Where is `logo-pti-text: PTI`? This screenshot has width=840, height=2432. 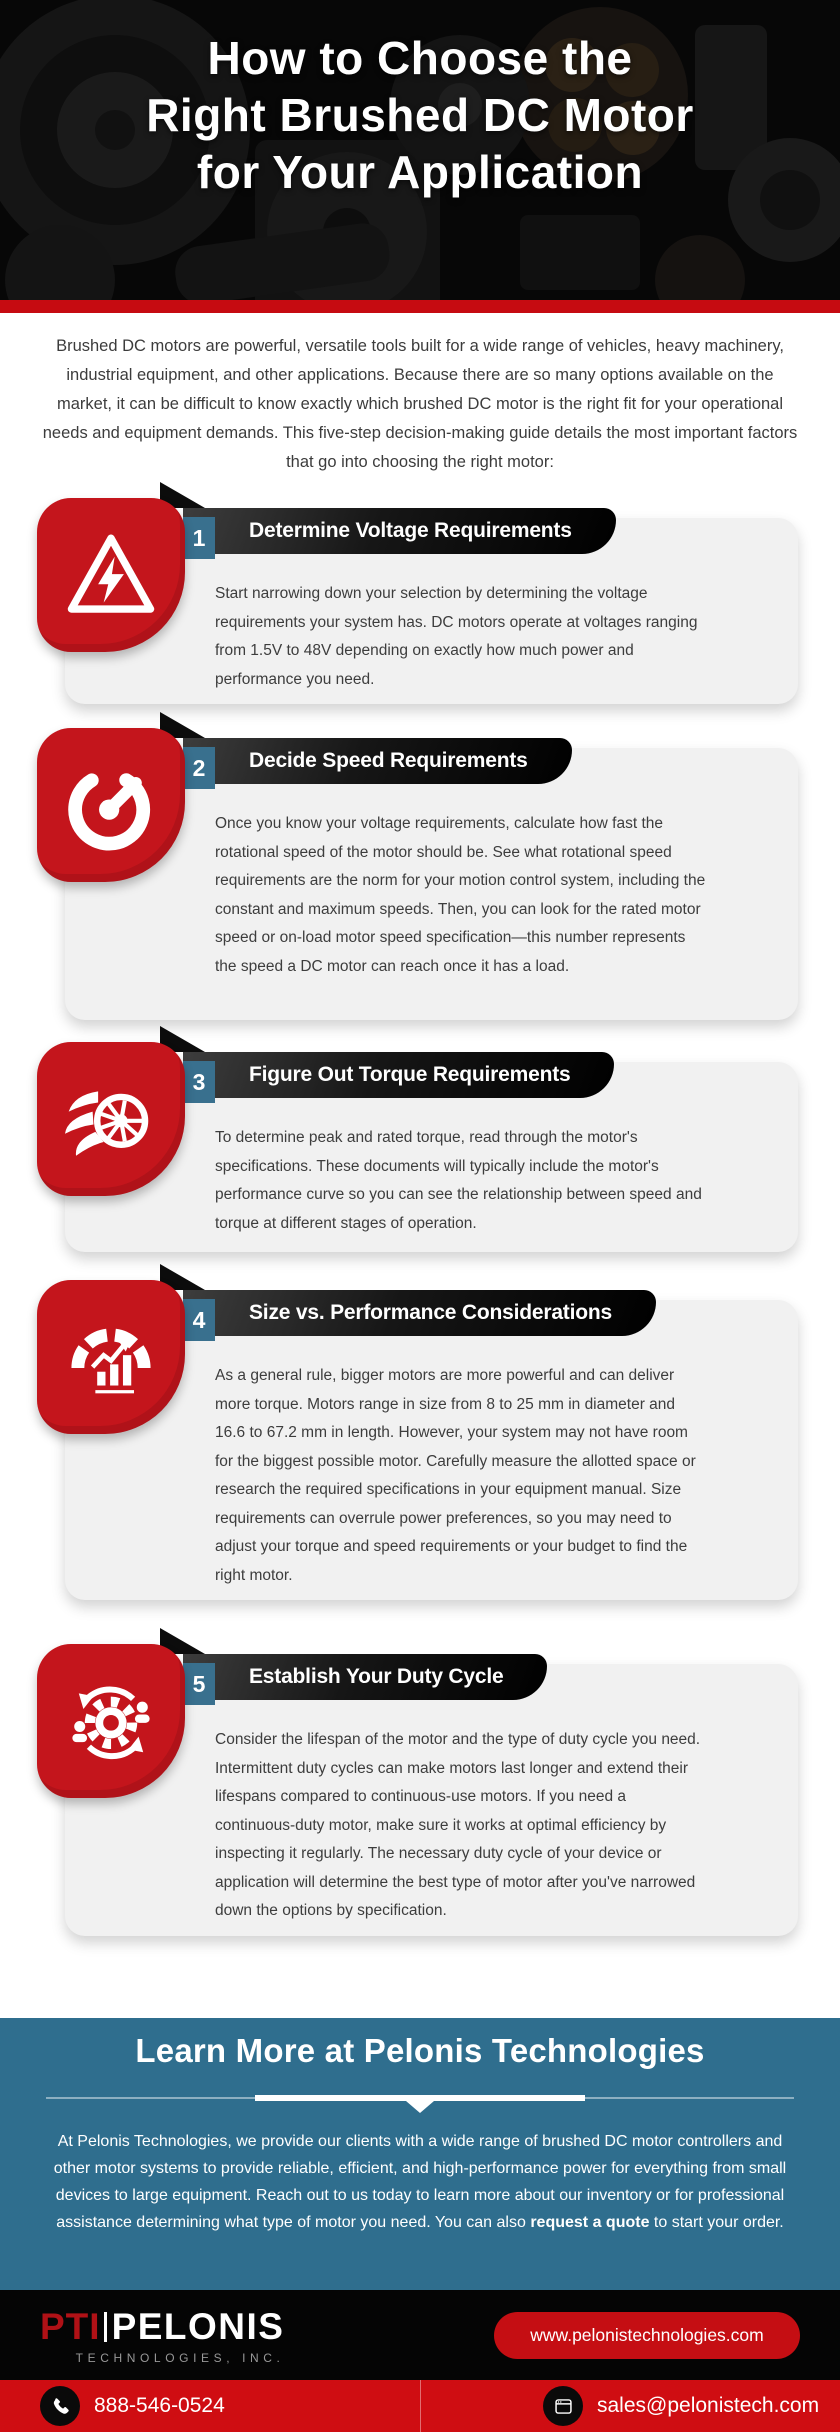
logo-pti-text: PTI is located at coordinates (70, 2326).